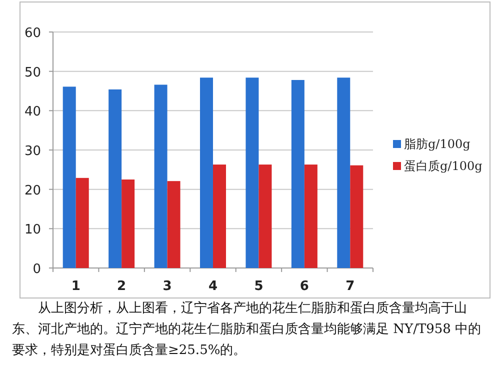  What do you see at coordinates (121, 286) in the screenshot?
I see `x-tick-label: 2` at bounding box center [121, 286].